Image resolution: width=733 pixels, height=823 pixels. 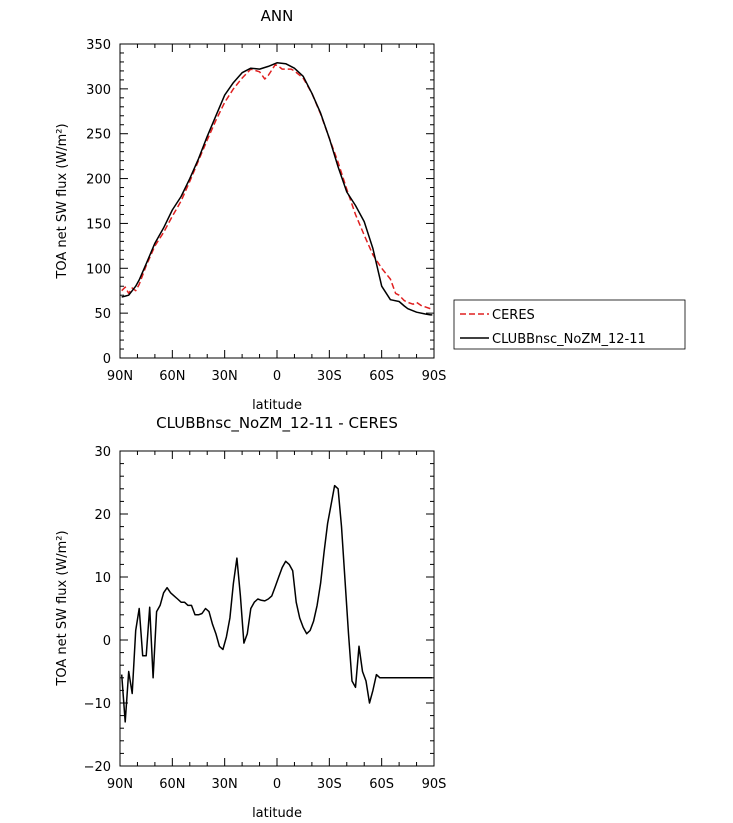 What do you see at coordinates (513, 315) in the screenshot?
I see `legend-label-ceres: CERES` at bounding box center [513, 315].